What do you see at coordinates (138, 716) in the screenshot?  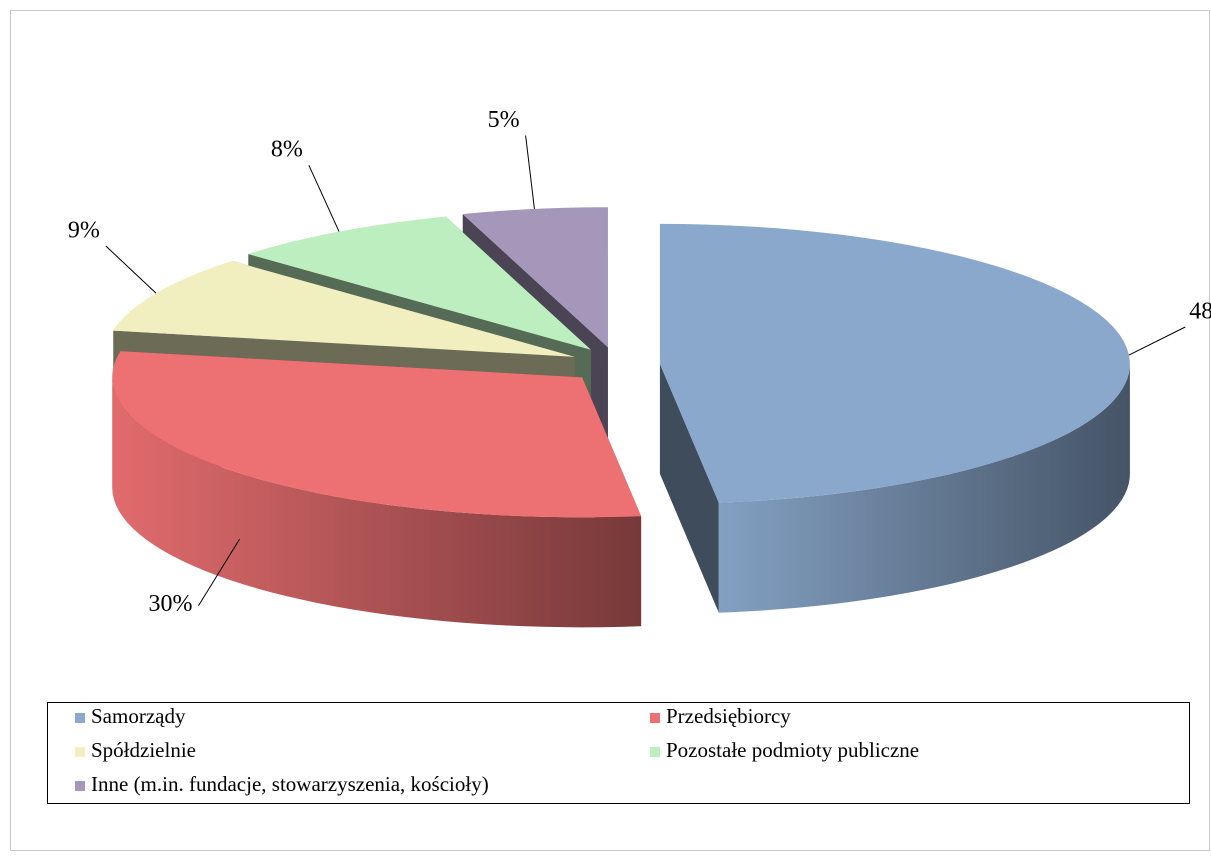 I see `legend-label: Samorządy` at bounding box center [138, 716].